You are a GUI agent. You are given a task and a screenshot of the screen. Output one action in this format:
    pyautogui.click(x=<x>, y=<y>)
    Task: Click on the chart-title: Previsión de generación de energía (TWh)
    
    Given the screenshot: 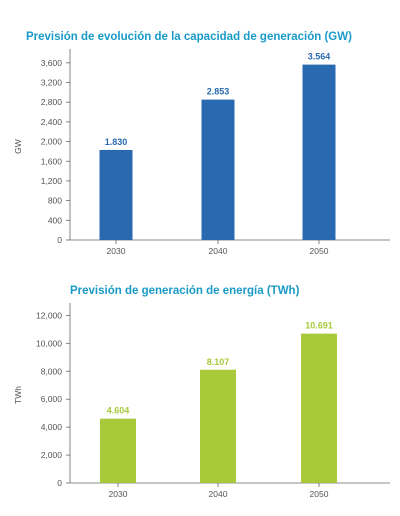 What is the action you would take?
    pyautogui.click(x=185, y=291)
    